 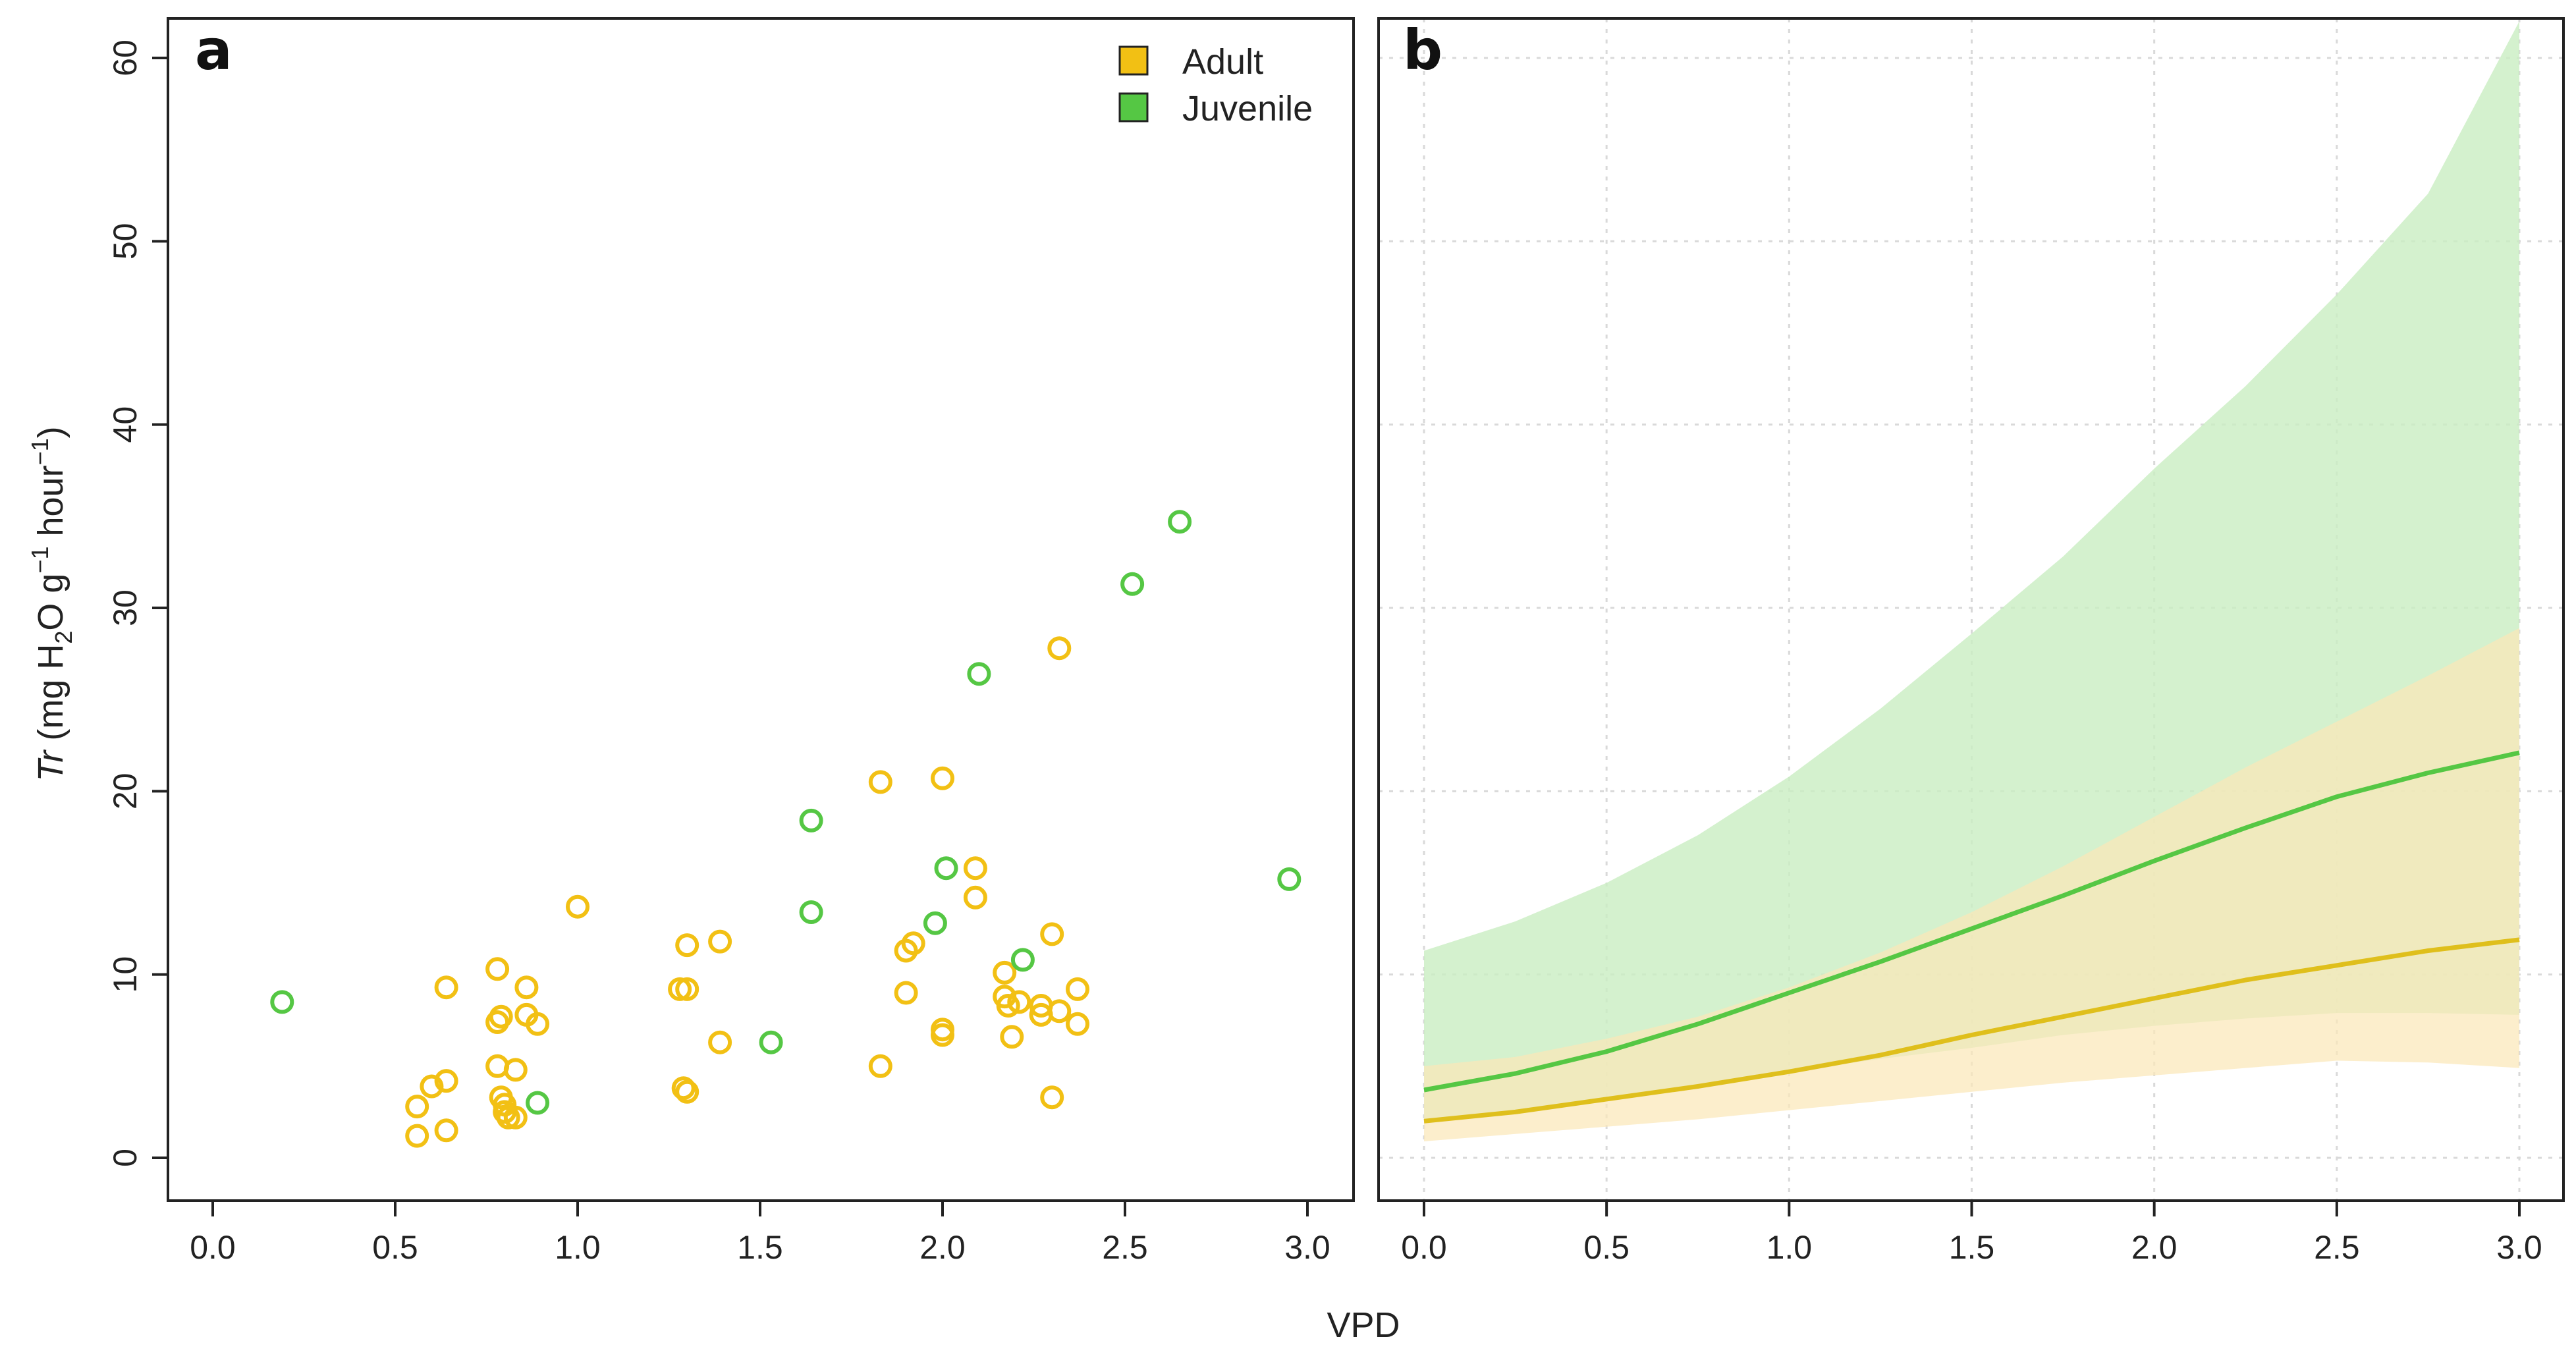 What do you see at coordinates (1971, 1030) in the screenshot?
I see `adult-fit-line` at bounding box center [1971, 1030].